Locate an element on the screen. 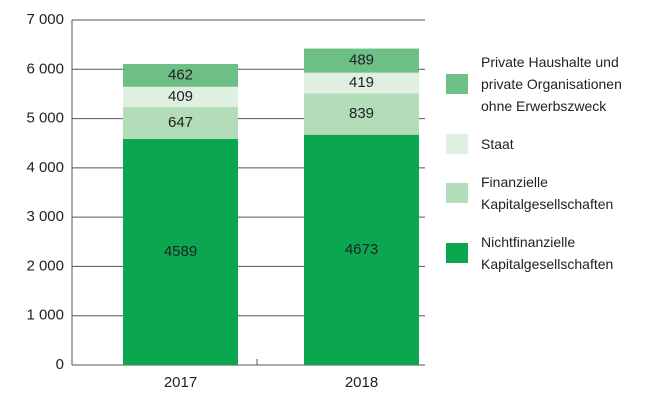 The height and width of the screenshot is (419, 660). y-tick-label: 7 000 is located at coordinates (45, 19).